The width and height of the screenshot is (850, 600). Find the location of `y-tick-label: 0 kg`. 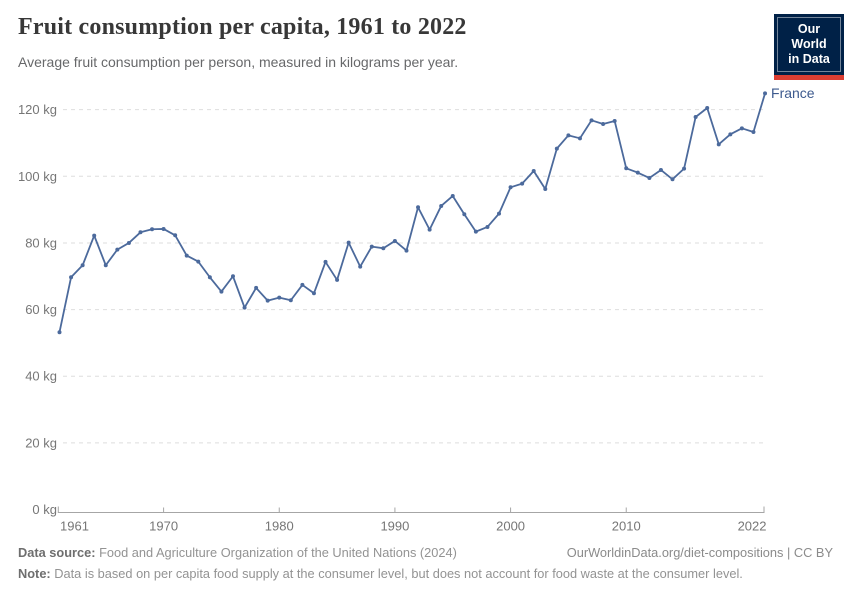

y-tick-label: 0 kg is located at coordinates (44, 509).